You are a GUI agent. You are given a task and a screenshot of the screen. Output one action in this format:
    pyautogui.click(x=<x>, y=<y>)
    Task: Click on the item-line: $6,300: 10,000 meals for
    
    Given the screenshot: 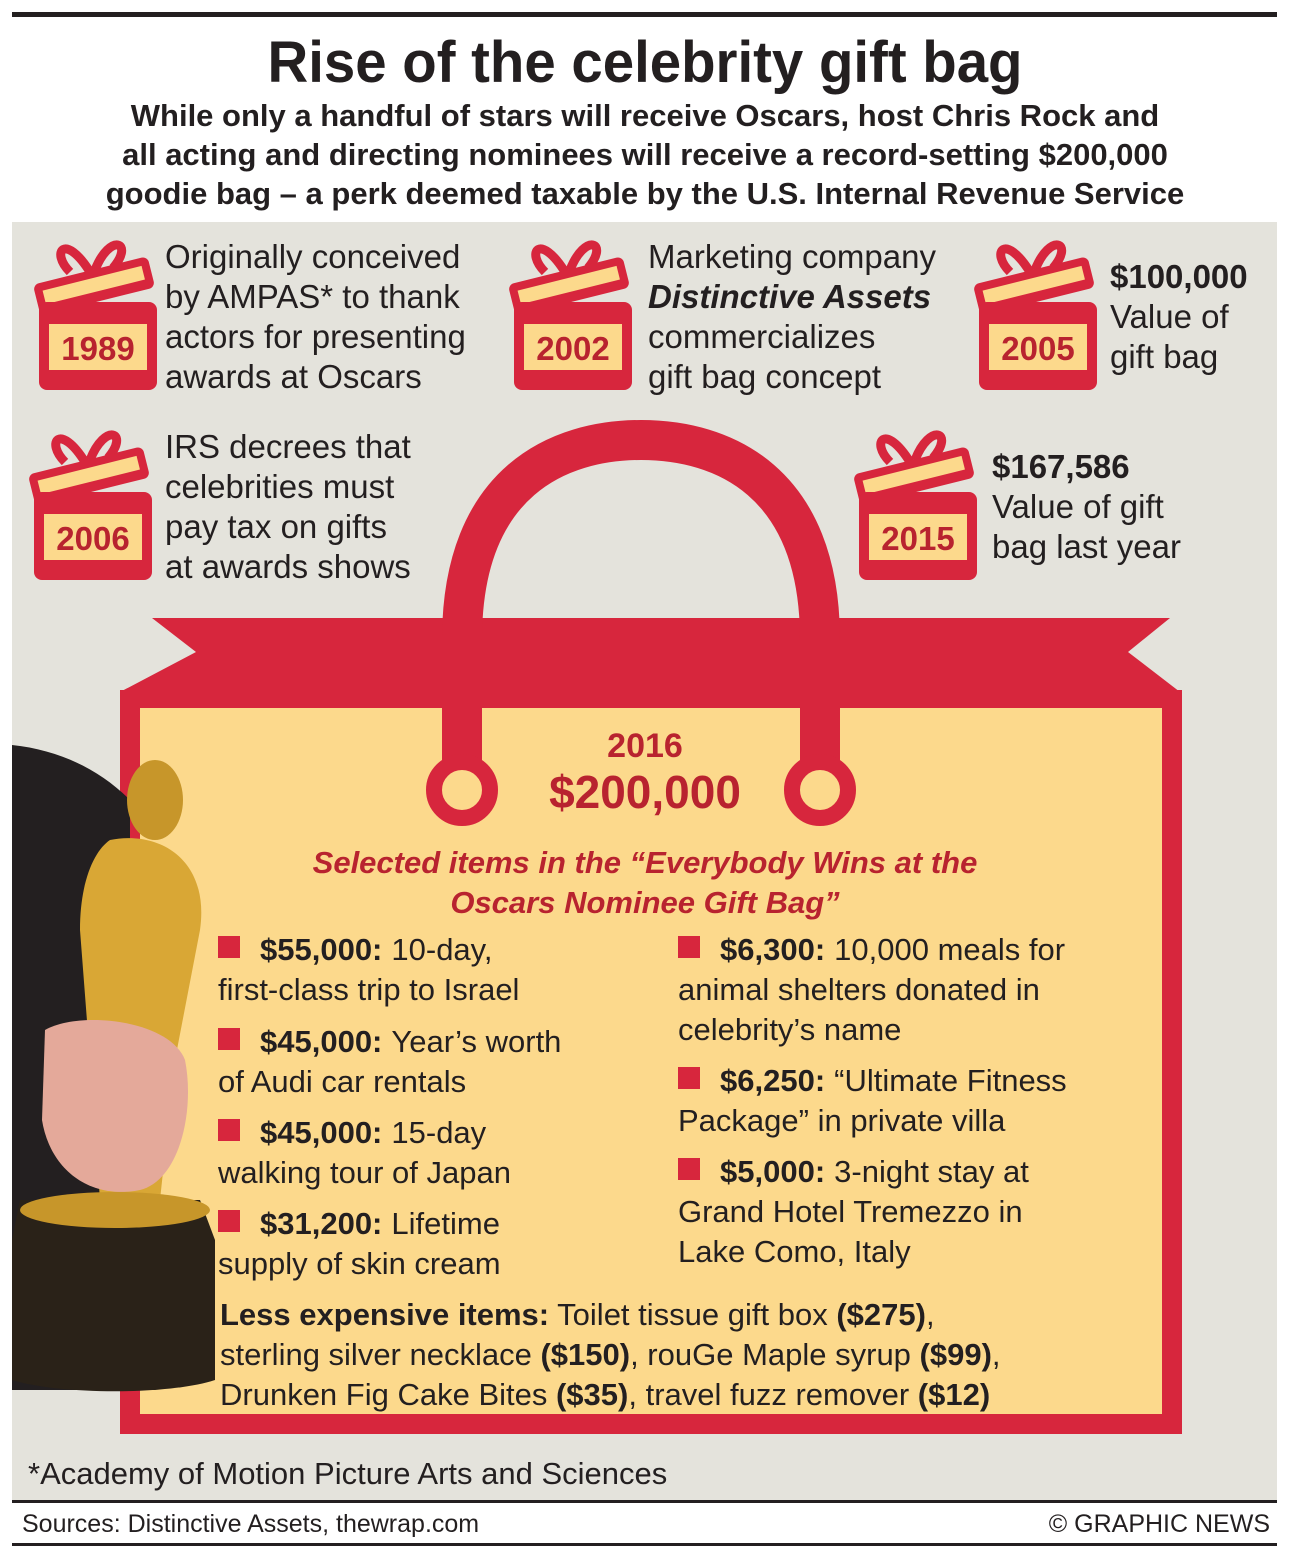 What is the action you would take?
    pyautogui.click(x=892, y=949)
    